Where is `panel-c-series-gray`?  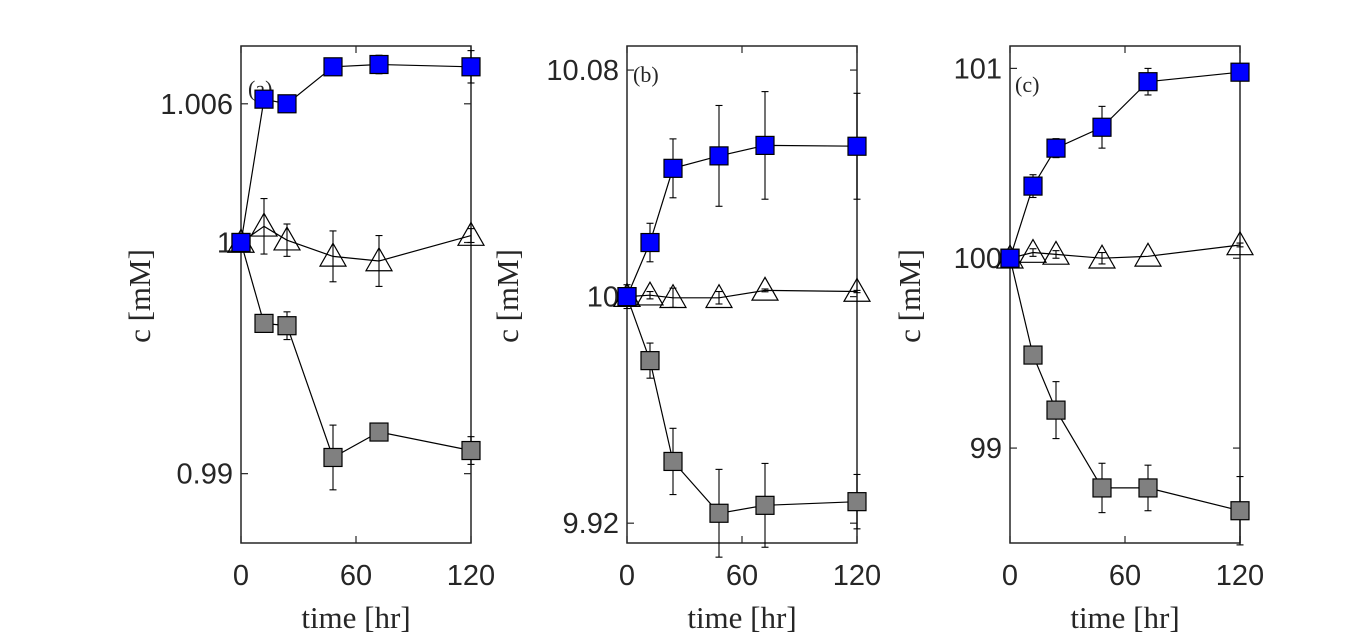
panel-c-series-gray is located at coordinates (1125, 397).